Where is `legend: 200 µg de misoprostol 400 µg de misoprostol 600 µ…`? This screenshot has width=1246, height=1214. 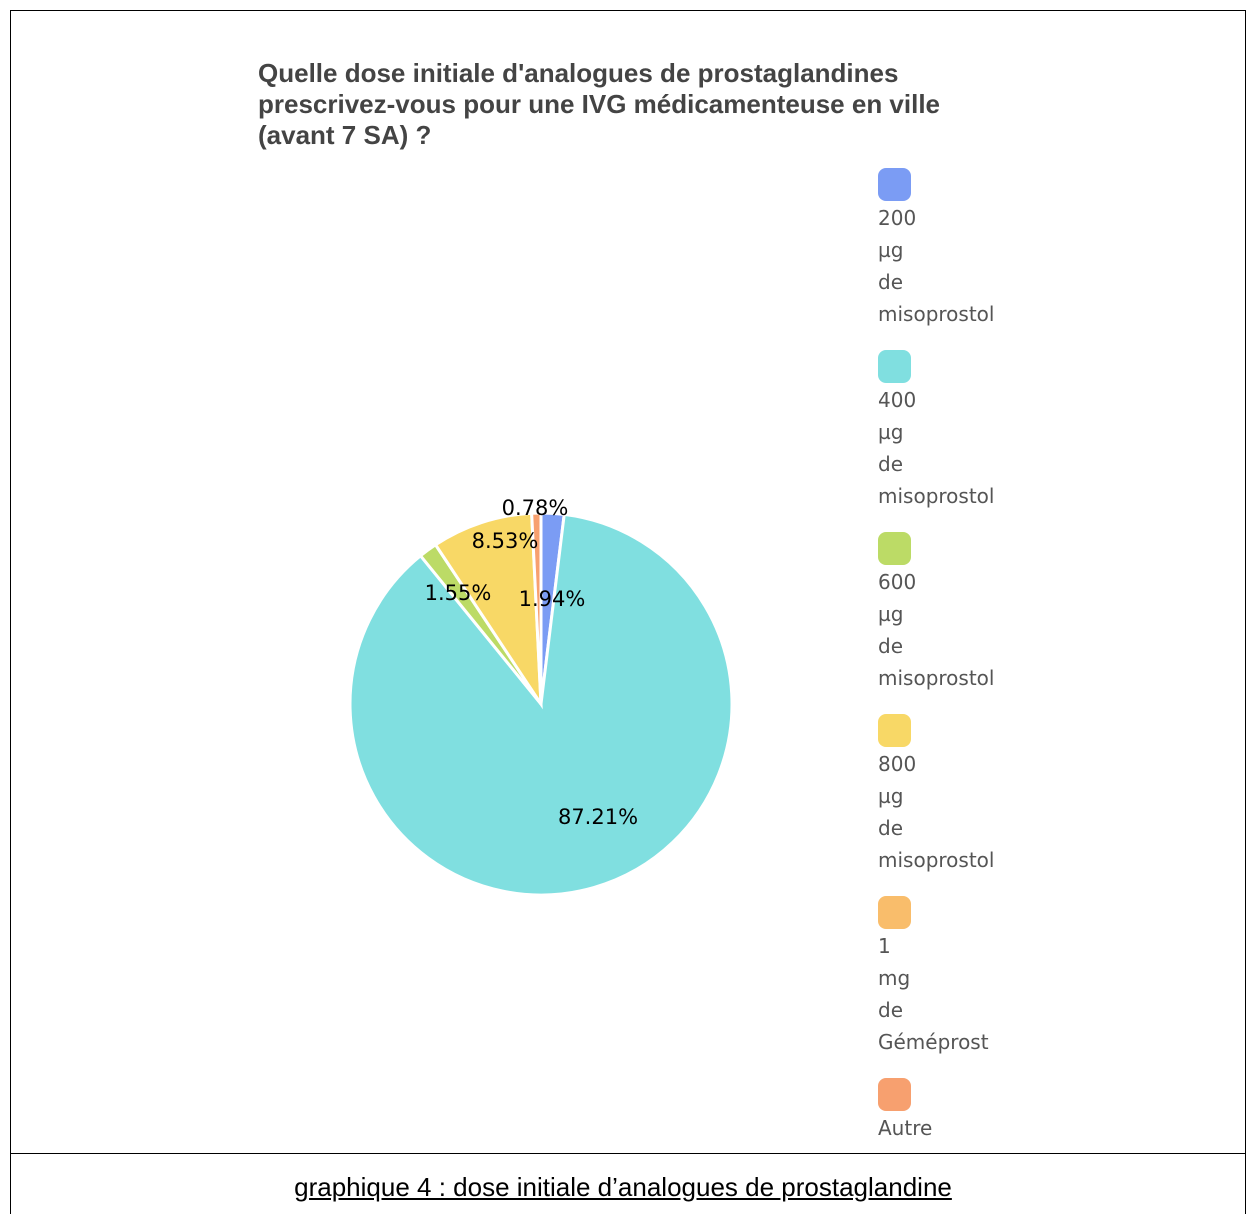
legend: 200 µg de misoprostol 400 µg de misoprostol 600 µ… is located at coordinates (948, 666).